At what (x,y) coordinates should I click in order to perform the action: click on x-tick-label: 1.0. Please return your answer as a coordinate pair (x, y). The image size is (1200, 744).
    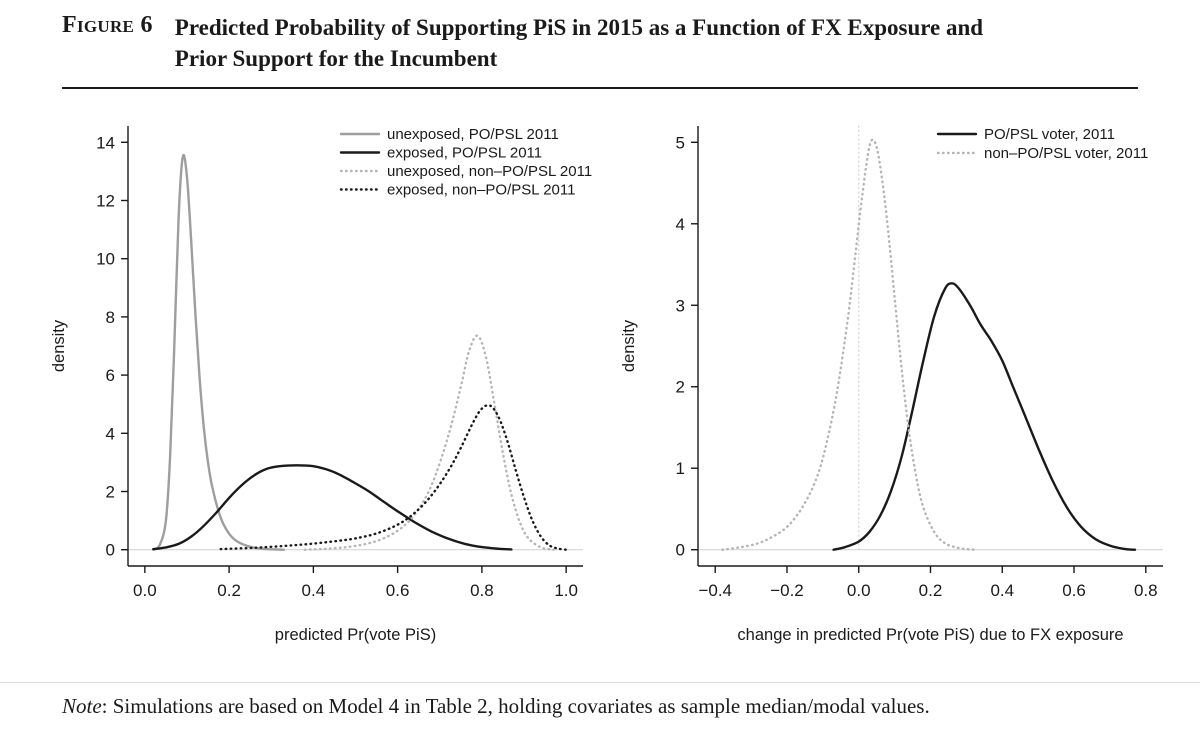
    Looking at the image, I should click on (566, 590).